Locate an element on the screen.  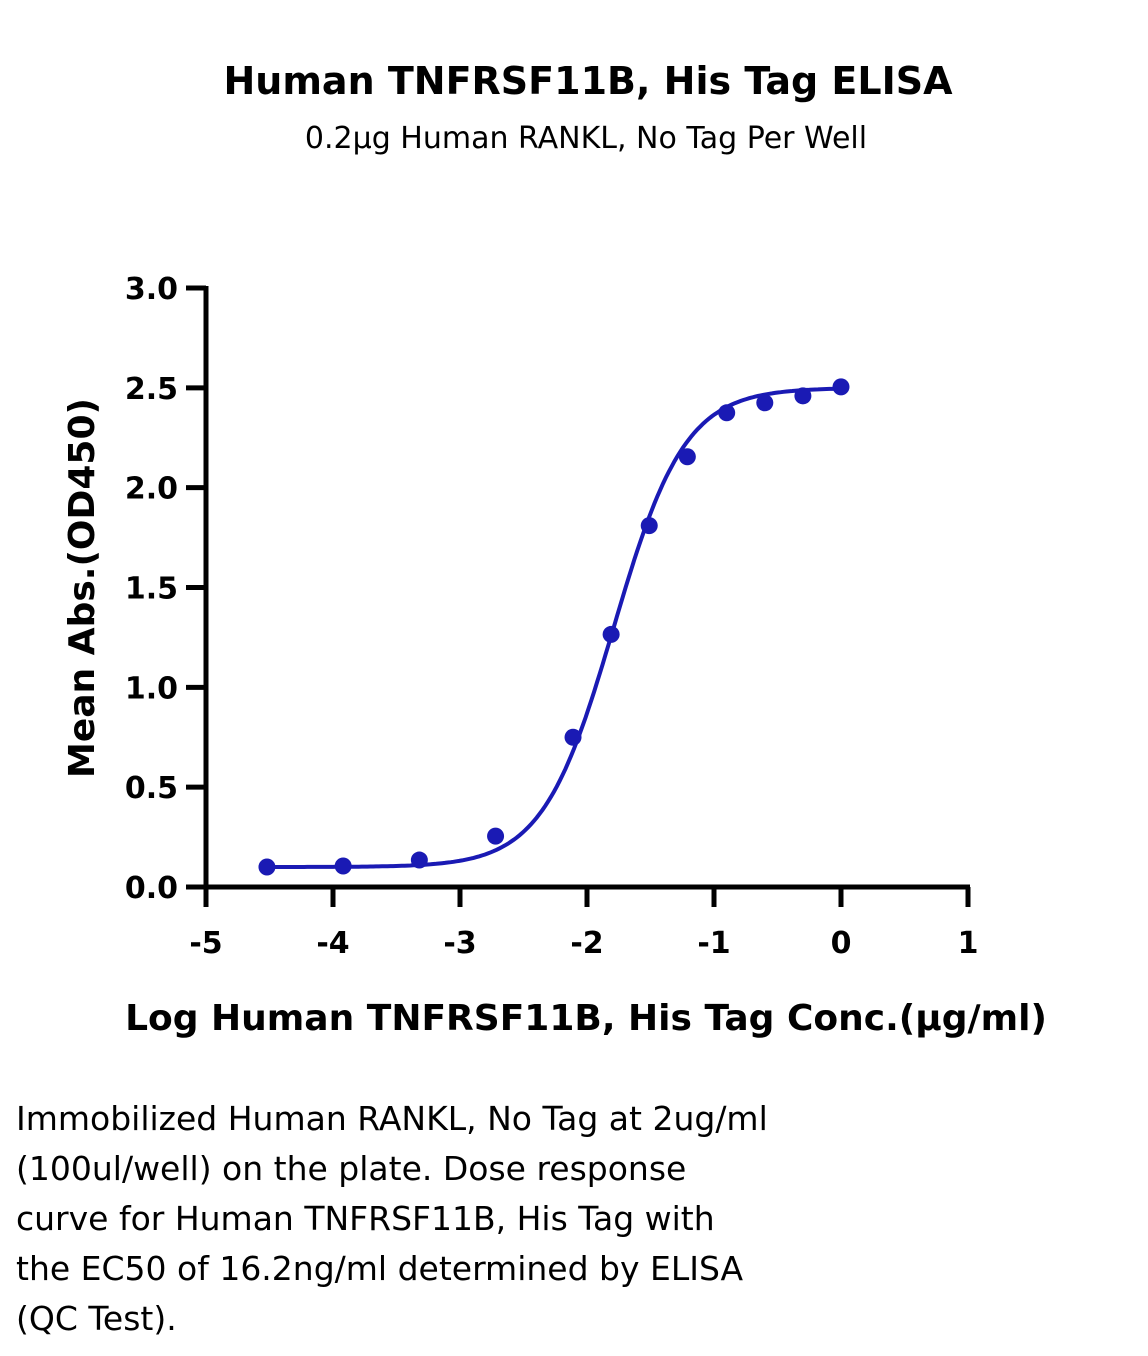
x-tick-label: -3 is located at coordinates (459, 943).